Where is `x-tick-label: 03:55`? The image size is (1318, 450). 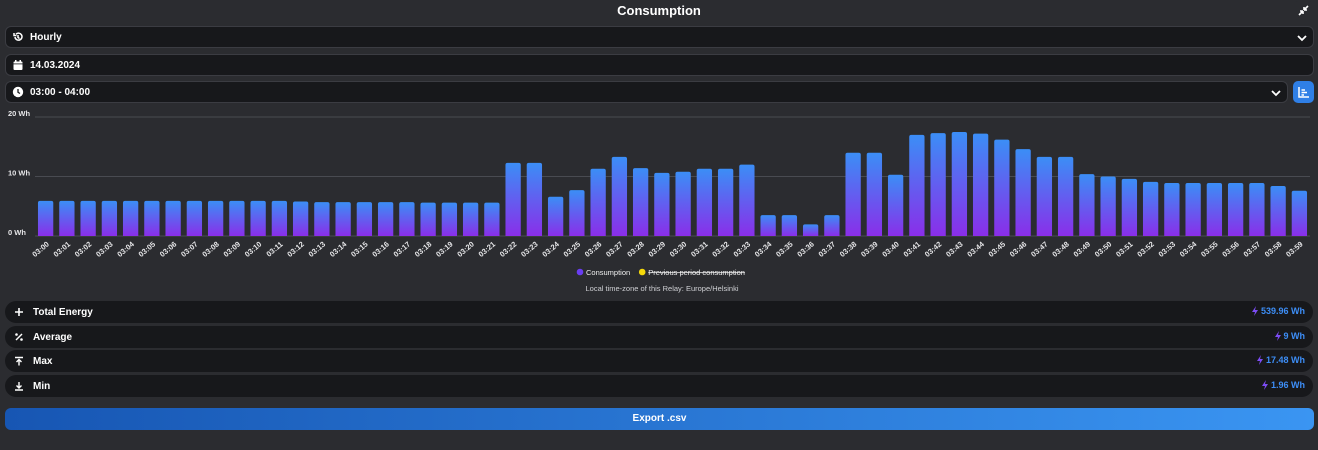 x-tick-label: 03:55 is located at coordinates (1209, 249).